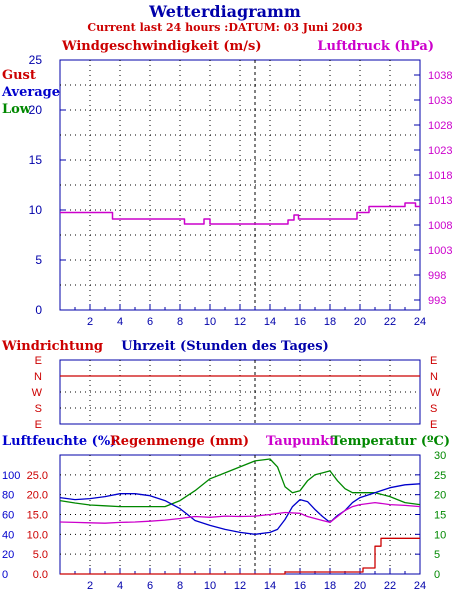  I want to click on wind-panel-x-tick-label: 24, so click(420, 322).